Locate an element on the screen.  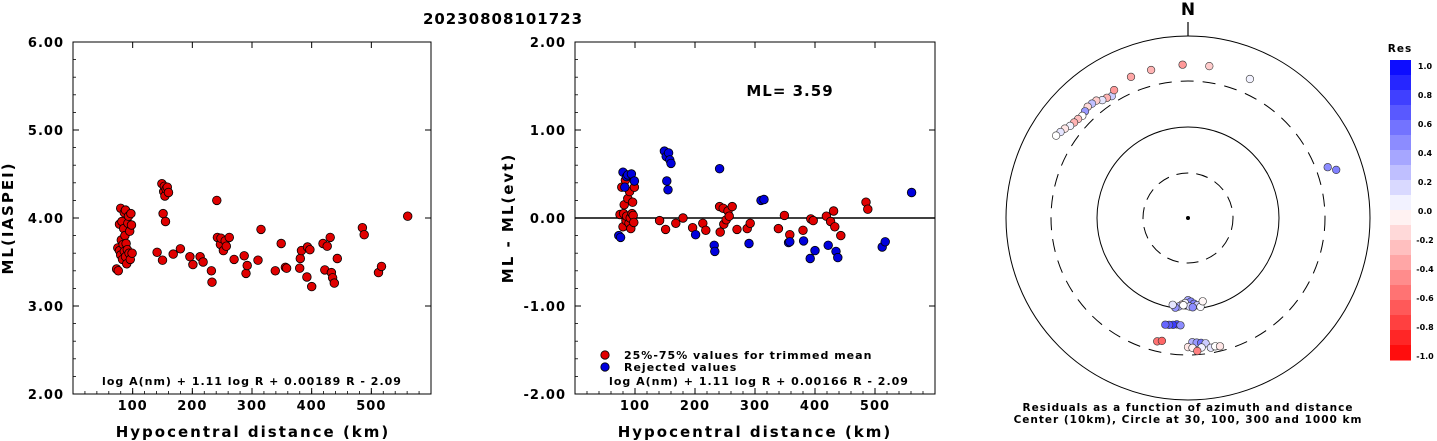
epicenter-dot is located at coordinates (1188, 218).